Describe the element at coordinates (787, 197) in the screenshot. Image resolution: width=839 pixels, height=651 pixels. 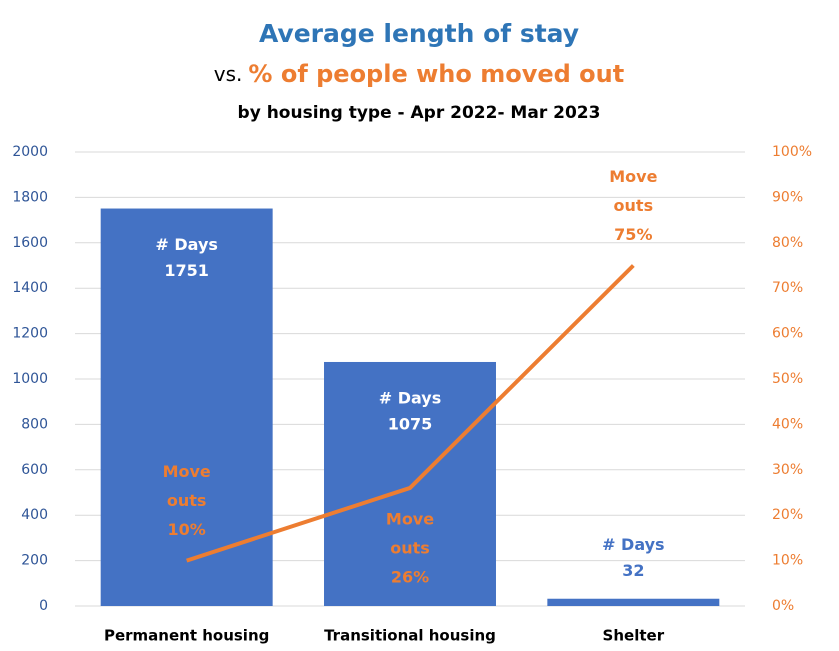
I see `y2-tick-label: 90%` at that location.